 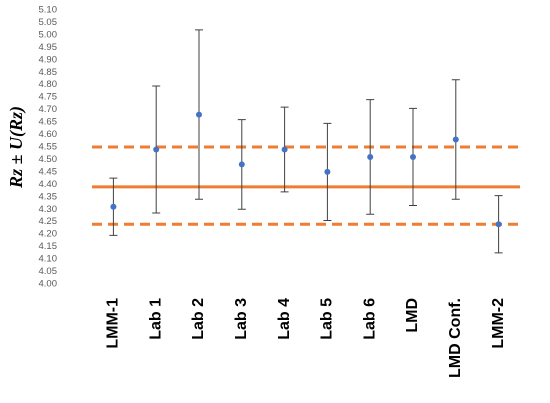 What do you see at coordinates (198, 319) in the screenshot?
I see `x-tick-label: Lab 2` at bounding box center [198, 319].